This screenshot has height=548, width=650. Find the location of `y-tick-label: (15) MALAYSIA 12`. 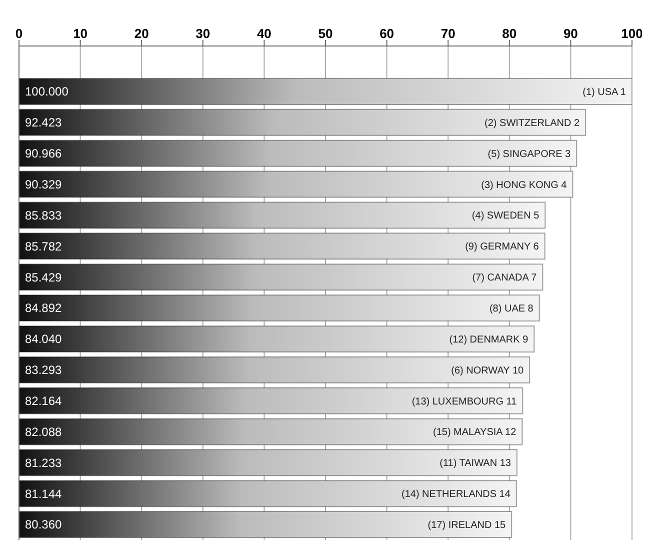

y-tick-label: (15) MALAYSIA 12 is located at coordinates (474, 432).